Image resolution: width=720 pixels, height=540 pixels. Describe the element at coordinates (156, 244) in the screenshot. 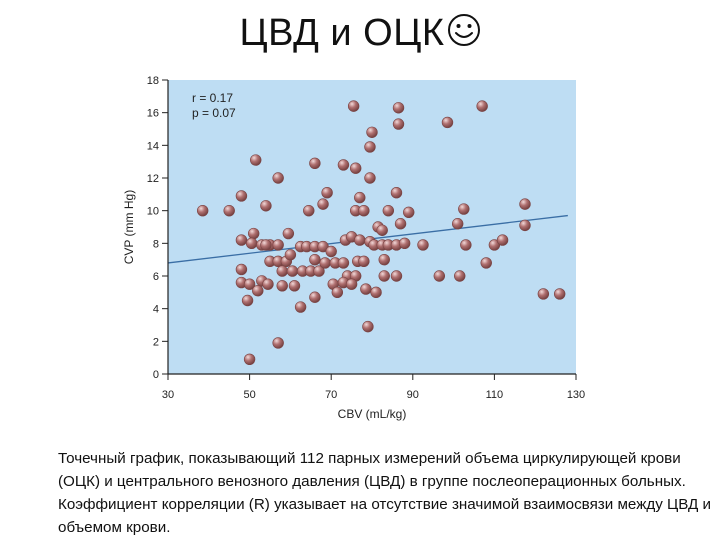

I see `y-tick-label: 8` at that location.